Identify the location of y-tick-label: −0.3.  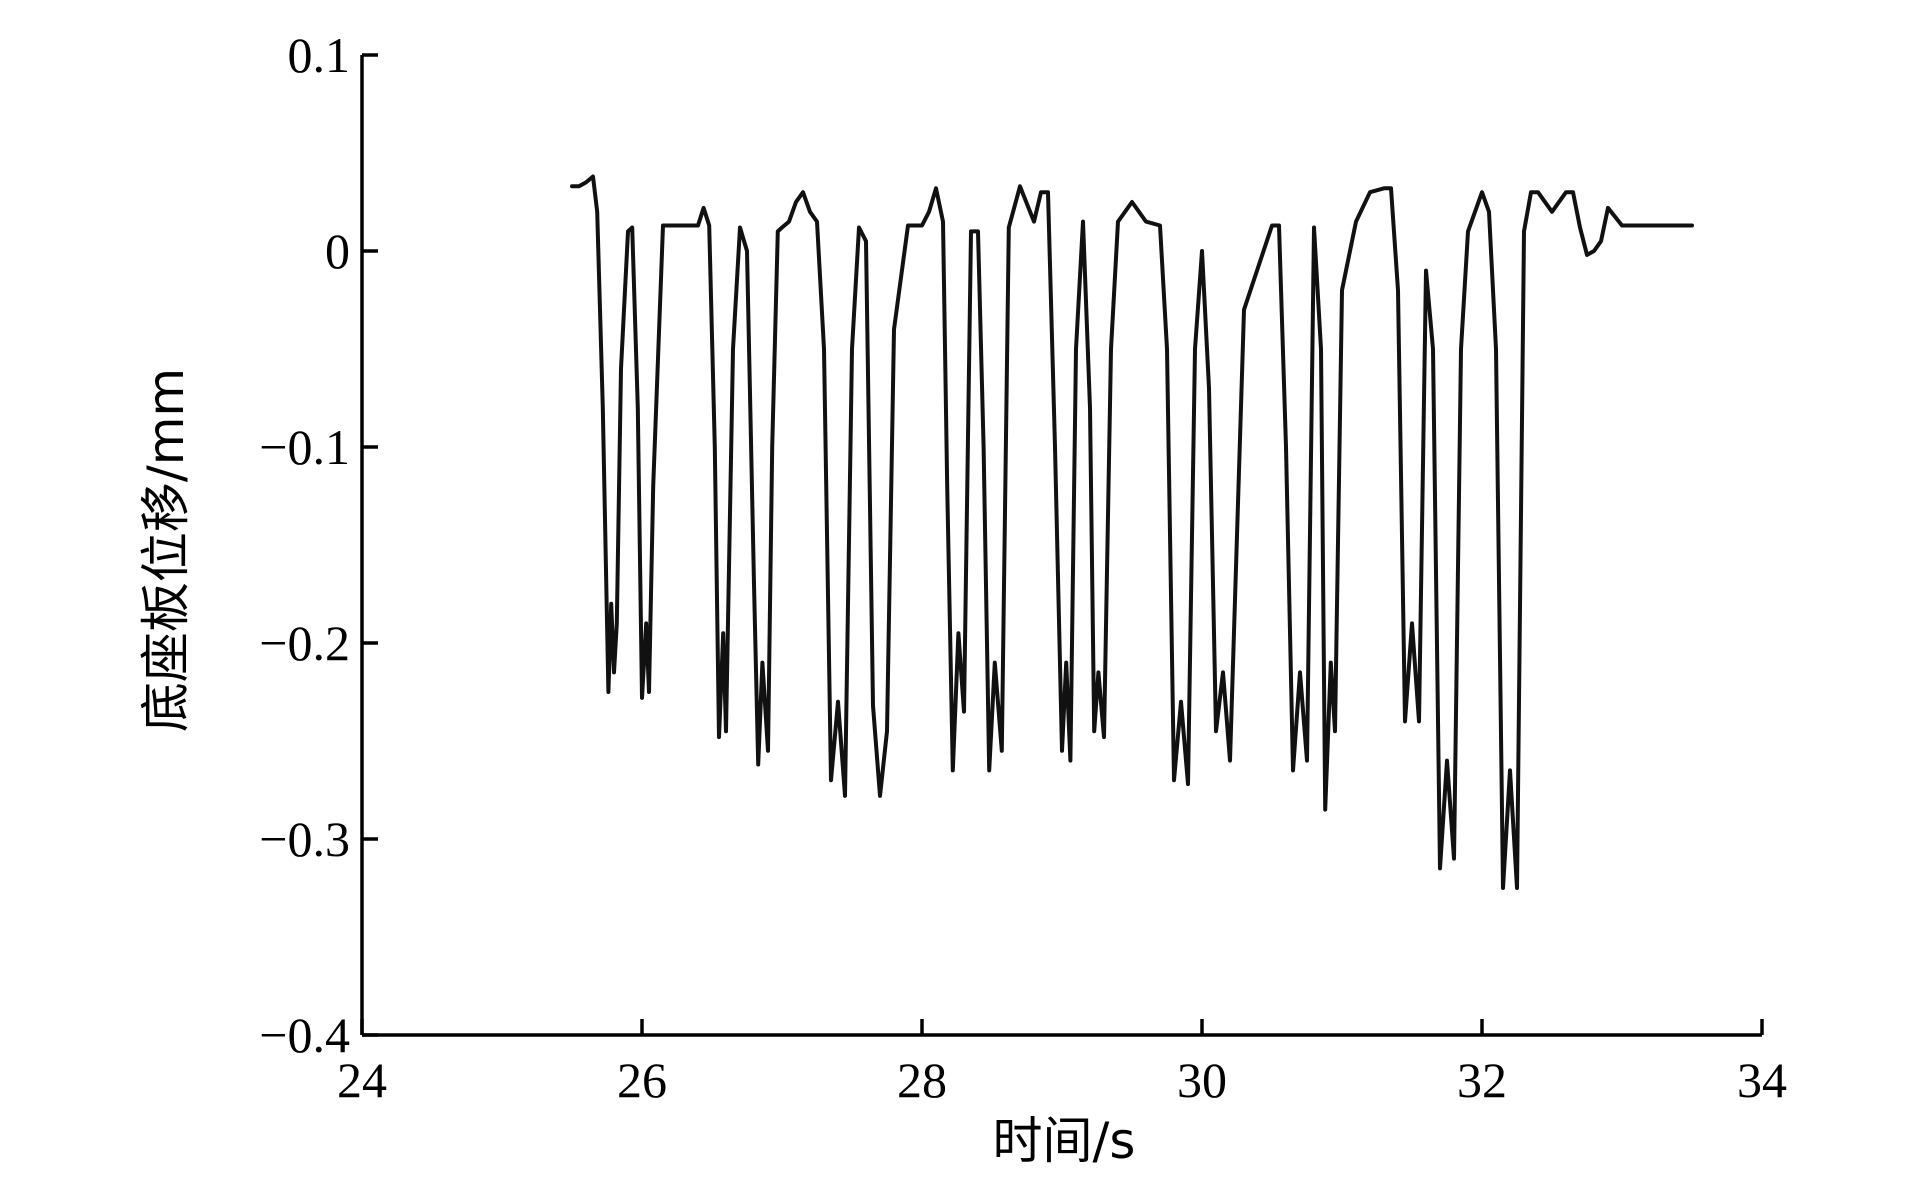
(304, 839).